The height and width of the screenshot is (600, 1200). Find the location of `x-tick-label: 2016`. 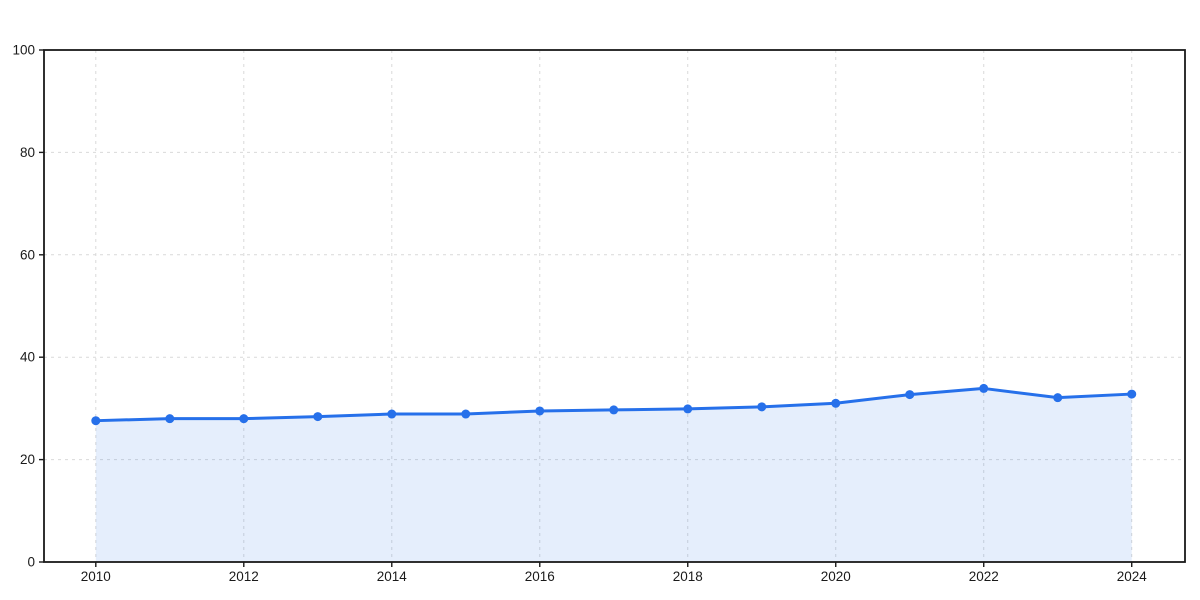

x-tick-label: 2016 is located at coordinates (540, 576).